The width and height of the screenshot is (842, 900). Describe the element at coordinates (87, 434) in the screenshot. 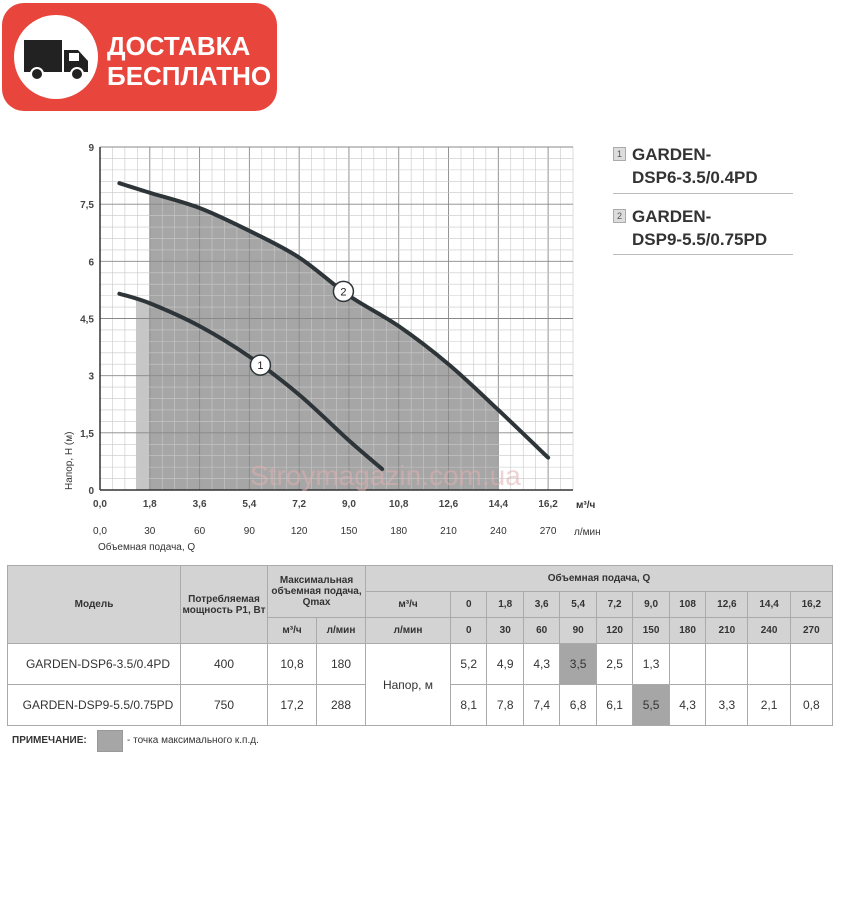

I see `y-tick-label: 1,5` at that location.